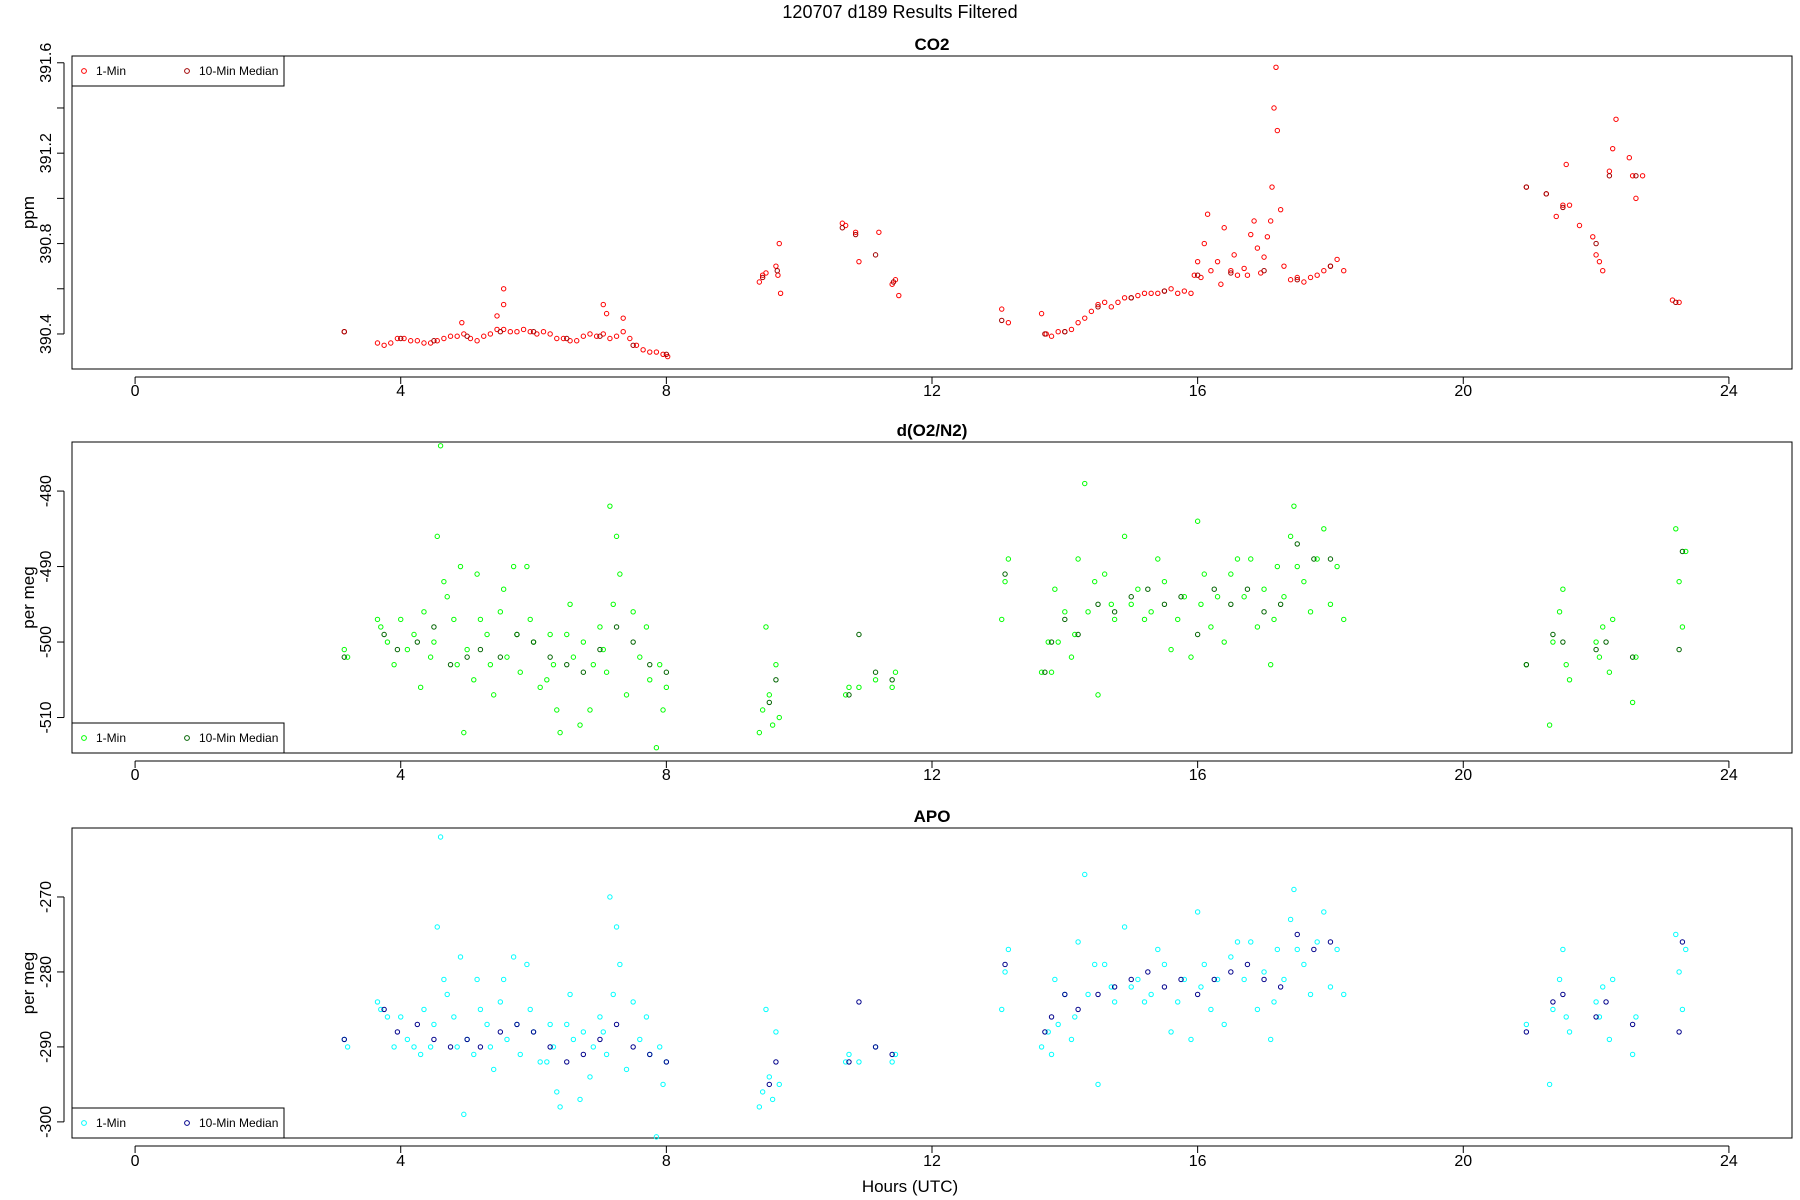 The height and width of the screenshot is (1200, 1800). I want to click on legend-label: 10-Min Median, so click(238, 1123).